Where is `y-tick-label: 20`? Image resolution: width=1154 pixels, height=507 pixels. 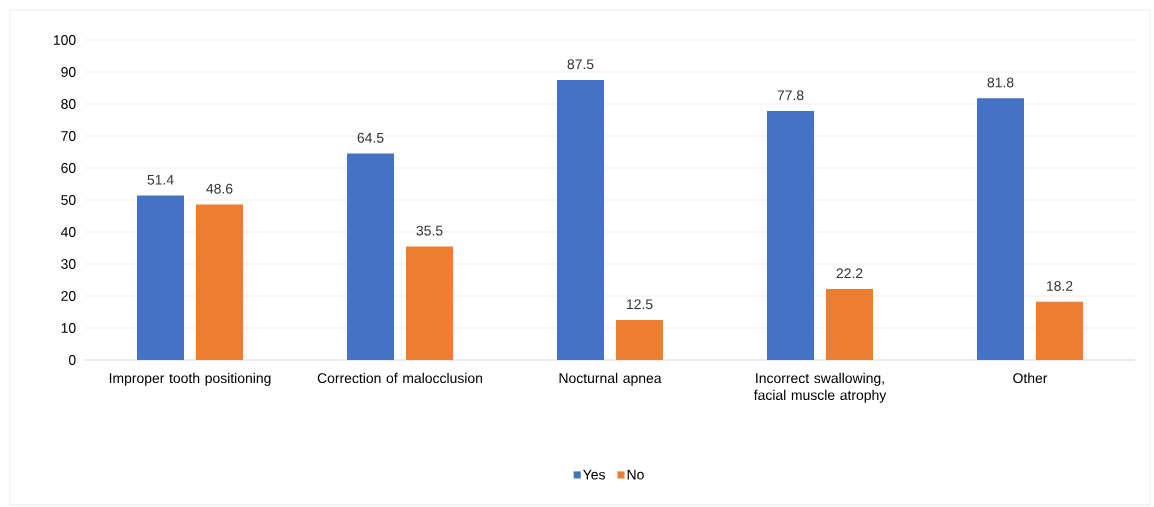 y-tick-label: 20 is located at coordinates (68, 296).